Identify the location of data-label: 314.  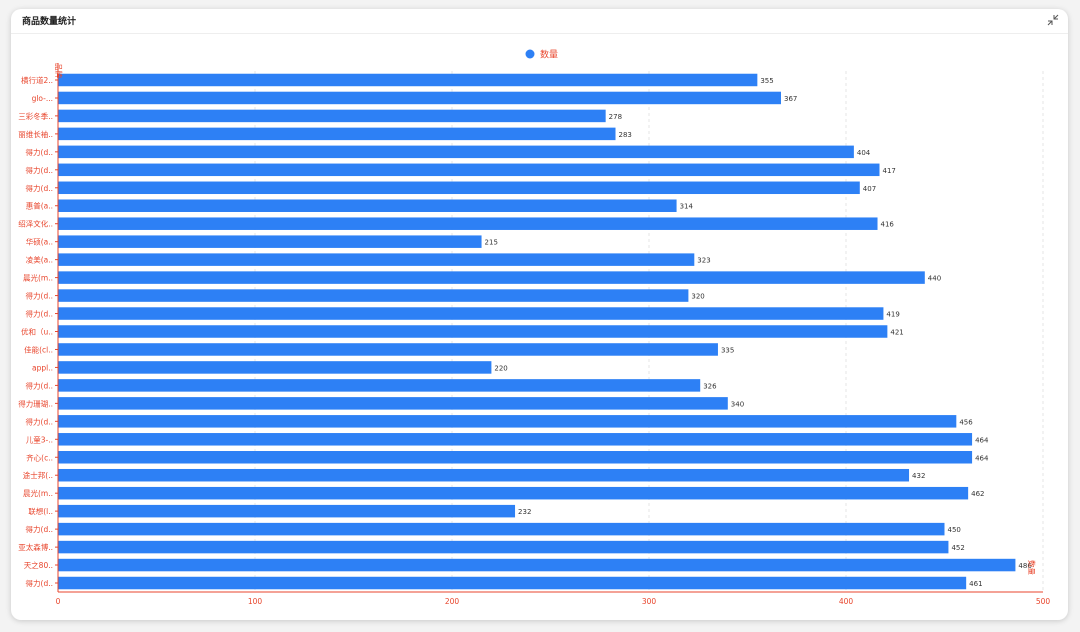
(687, 207).